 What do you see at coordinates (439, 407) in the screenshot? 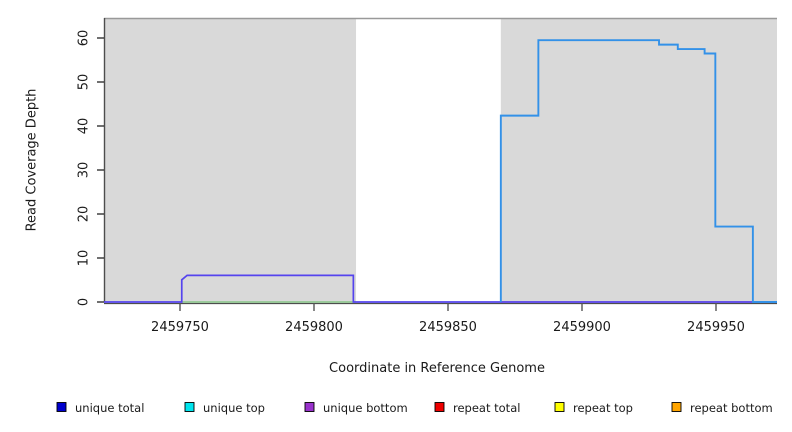
I see `legend-swatch-repeat-total` at bounding box center [439, 407].